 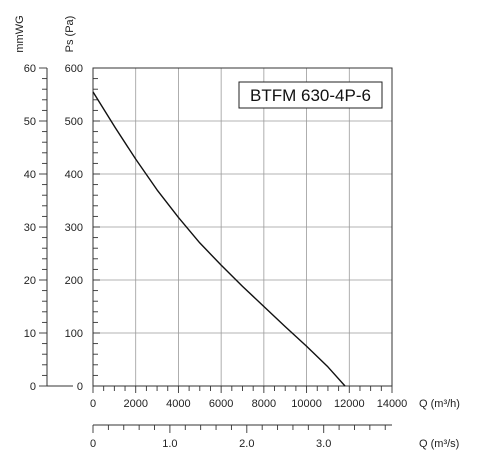 What do you see at coordinates (74, 175) in the screenshot?
I see `y-tick-label: 400` at bounding box center [74, 175].